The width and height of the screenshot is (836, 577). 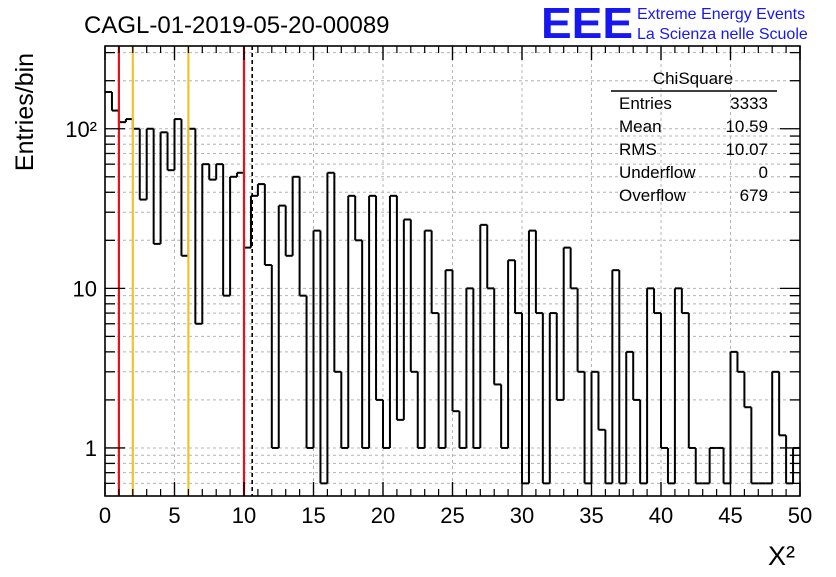 I want to click on eee-logo: EEE, so click(x=587, y=24).